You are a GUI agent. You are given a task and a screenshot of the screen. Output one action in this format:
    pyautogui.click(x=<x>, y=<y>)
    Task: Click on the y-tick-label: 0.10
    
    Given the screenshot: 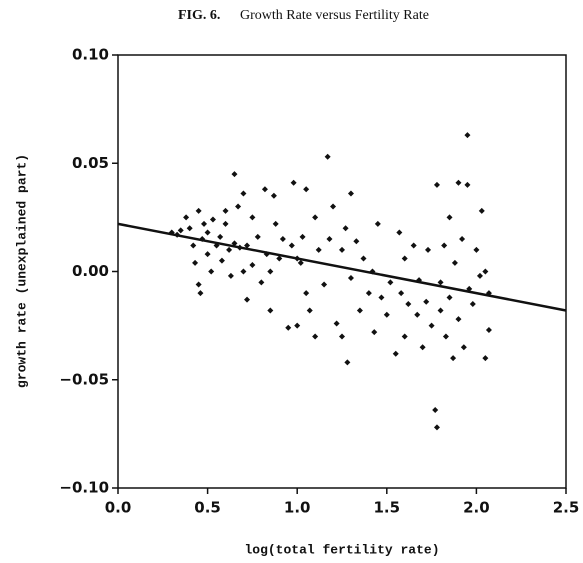 What is the action you would take?
    pyautogui.click(x=90, y=55)
    